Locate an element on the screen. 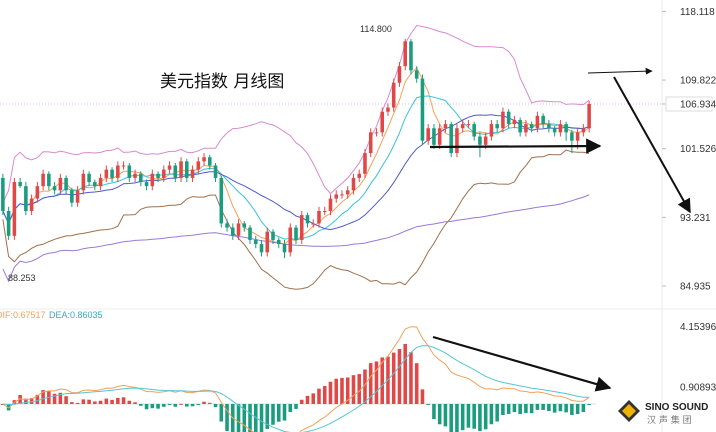 This screenshot has width=716, height=432. projection-arrow-down is located at coordinates (652, 145).